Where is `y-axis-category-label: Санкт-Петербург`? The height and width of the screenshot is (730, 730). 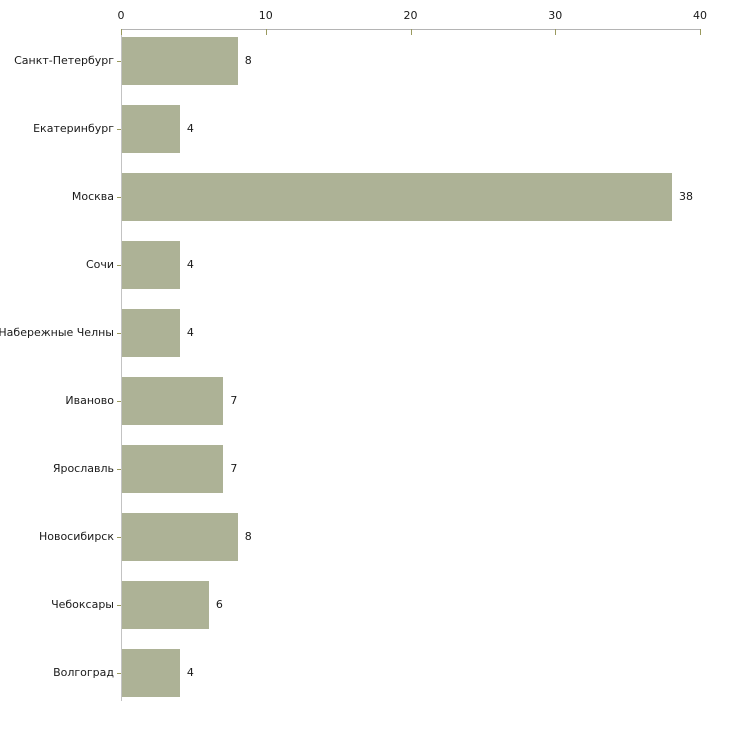
y-axis-category-label: Санкт-Петербург is located at coordinates (64, 60).